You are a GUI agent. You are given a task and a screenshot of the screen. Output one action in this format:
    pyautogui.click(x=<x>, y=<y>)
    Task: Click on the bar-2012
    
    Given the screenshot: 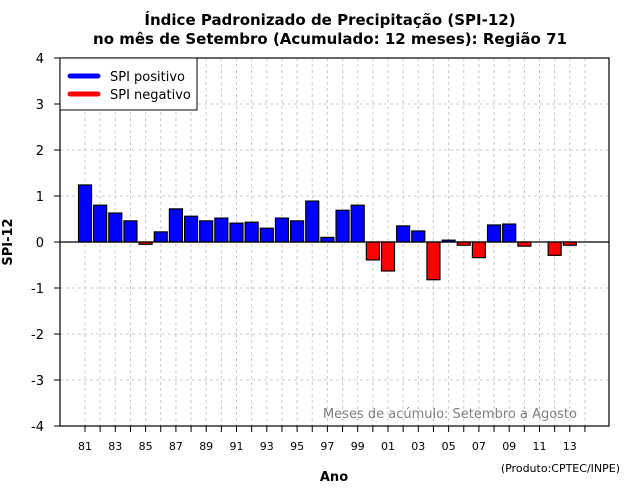 What is the action you would take?
    pyautogui.click(x=554, y=248)
    